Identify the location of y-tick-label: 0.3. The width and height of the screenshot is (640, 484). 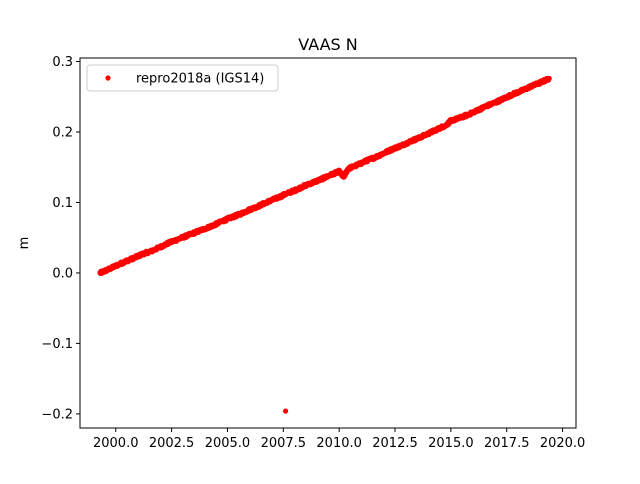
(62, 62).